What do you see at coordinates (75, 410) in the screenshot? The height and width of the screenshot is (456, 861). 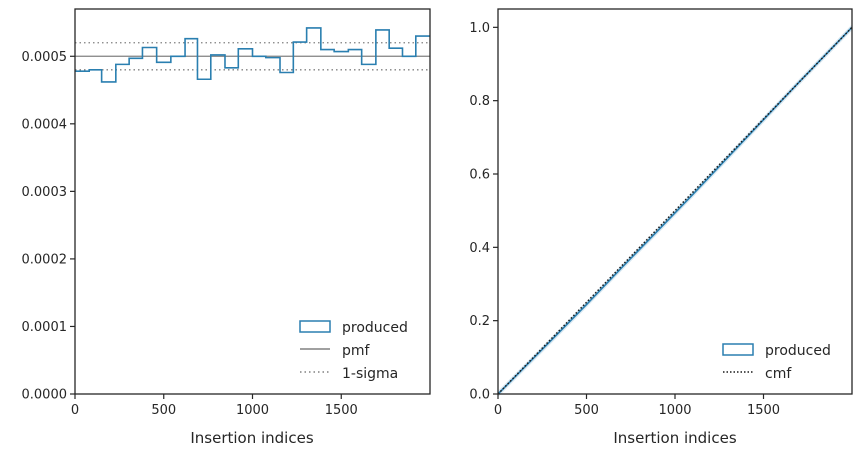 I see `pmf-x-tick-label: 0` at bounding box center [75, 410].